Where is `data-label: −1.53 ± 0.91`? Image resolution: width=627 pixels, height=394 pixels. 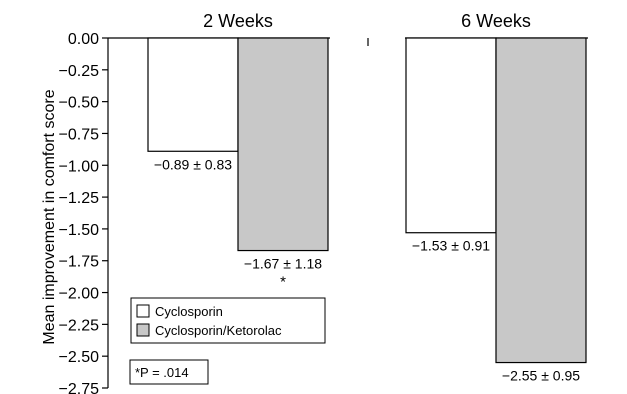 data-label: −1.53 ± 0.91 is located at coordinates (451, 246).